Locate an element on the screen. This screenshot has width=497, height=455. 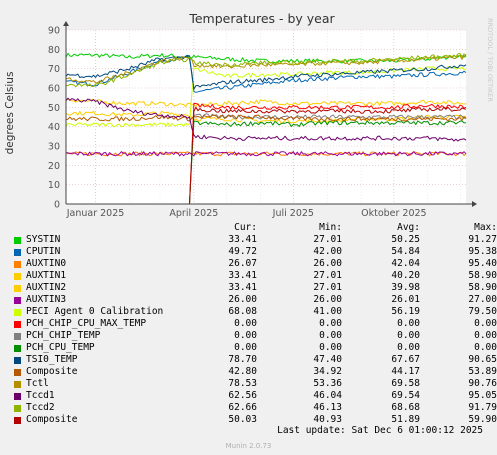
legend-cur-value: 62.66 is located at coordinates (242, 407).